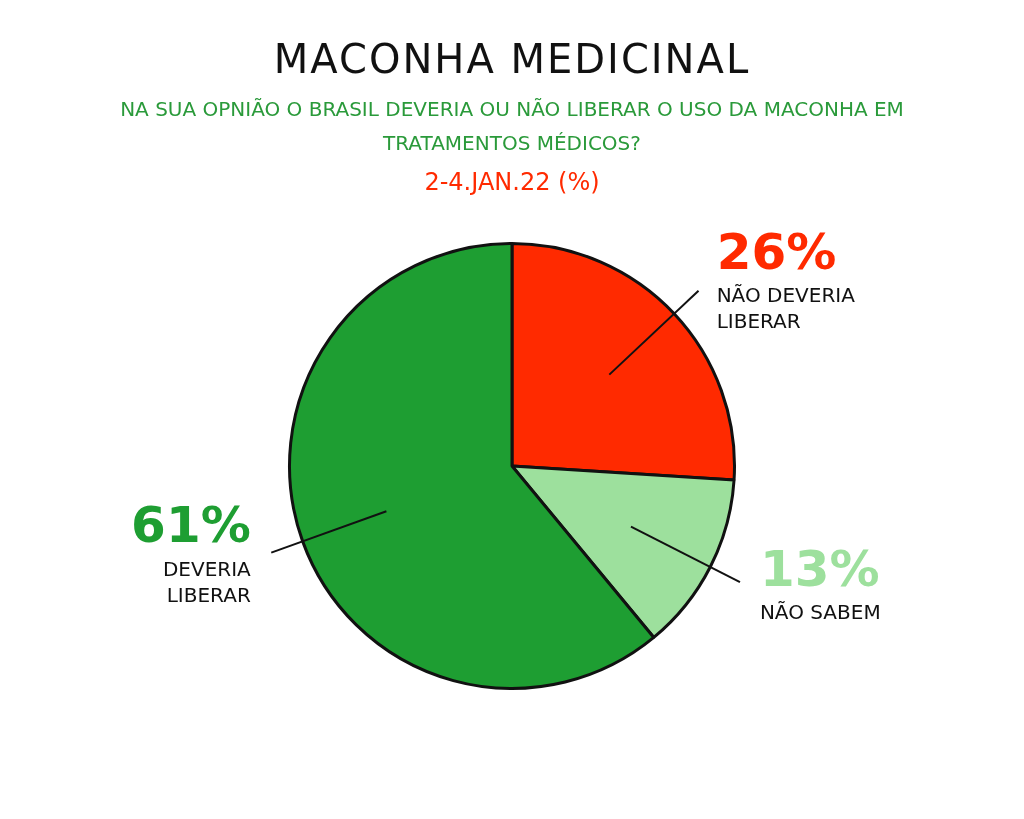 Image resolution: width=1024 pixels, height=819 pixels. What do you see at coordinates (776, 252) in the screenshot?
I see `data-label: 26%` at bounding box center [776, 252].